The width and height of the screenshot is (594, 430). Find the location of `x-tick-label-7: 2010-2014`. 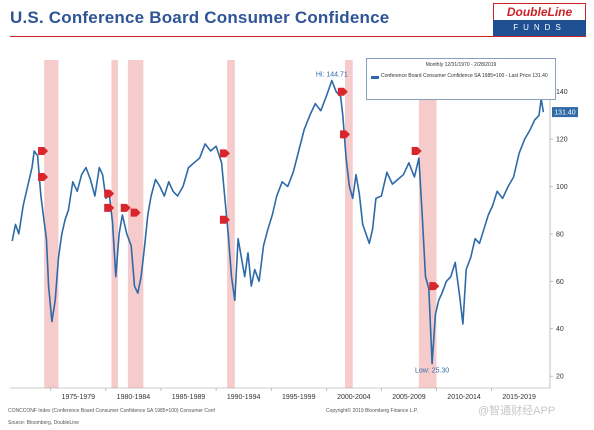

x-tick-label-7: 2010-2014 is located at coordinates (464, 397).